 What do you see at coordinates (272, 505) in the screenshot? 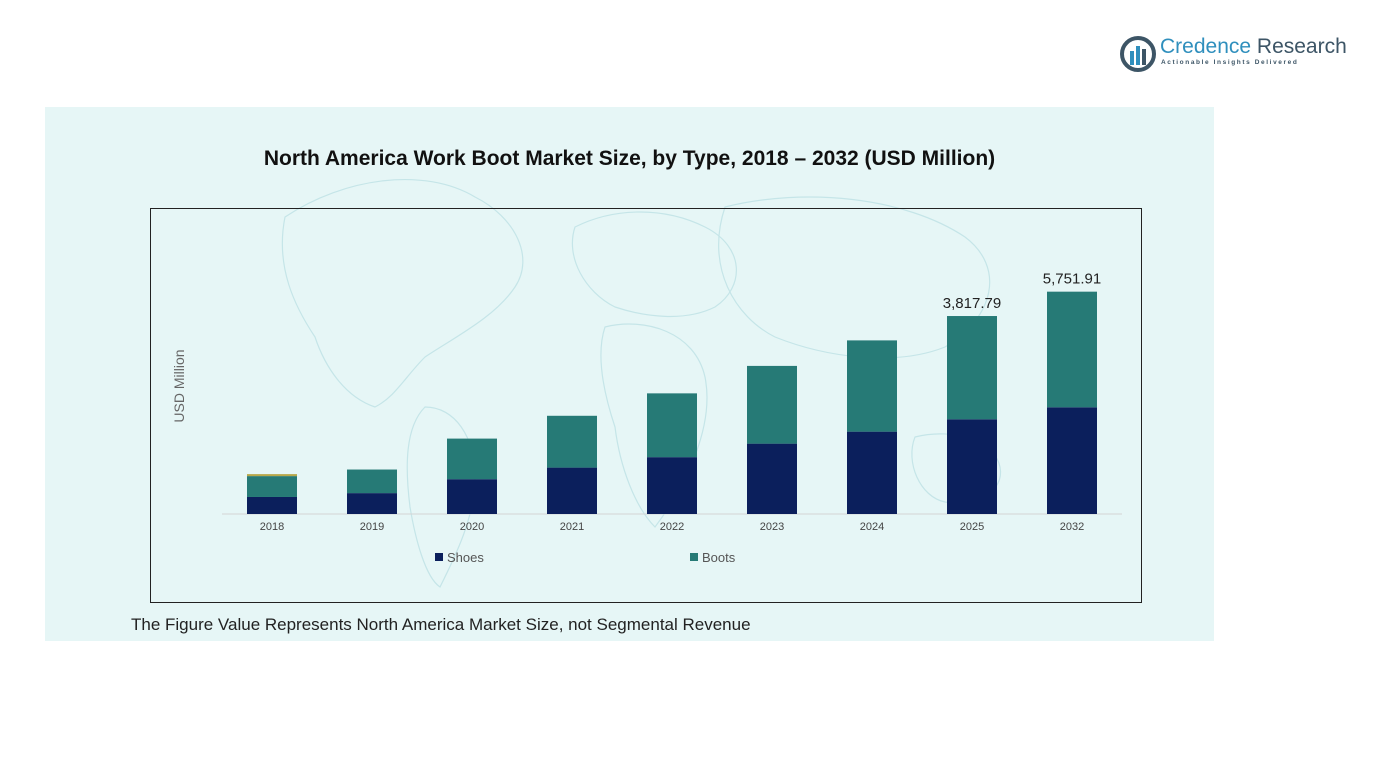
I see `bar-shoes-2018` at bounding box center [272, 505].